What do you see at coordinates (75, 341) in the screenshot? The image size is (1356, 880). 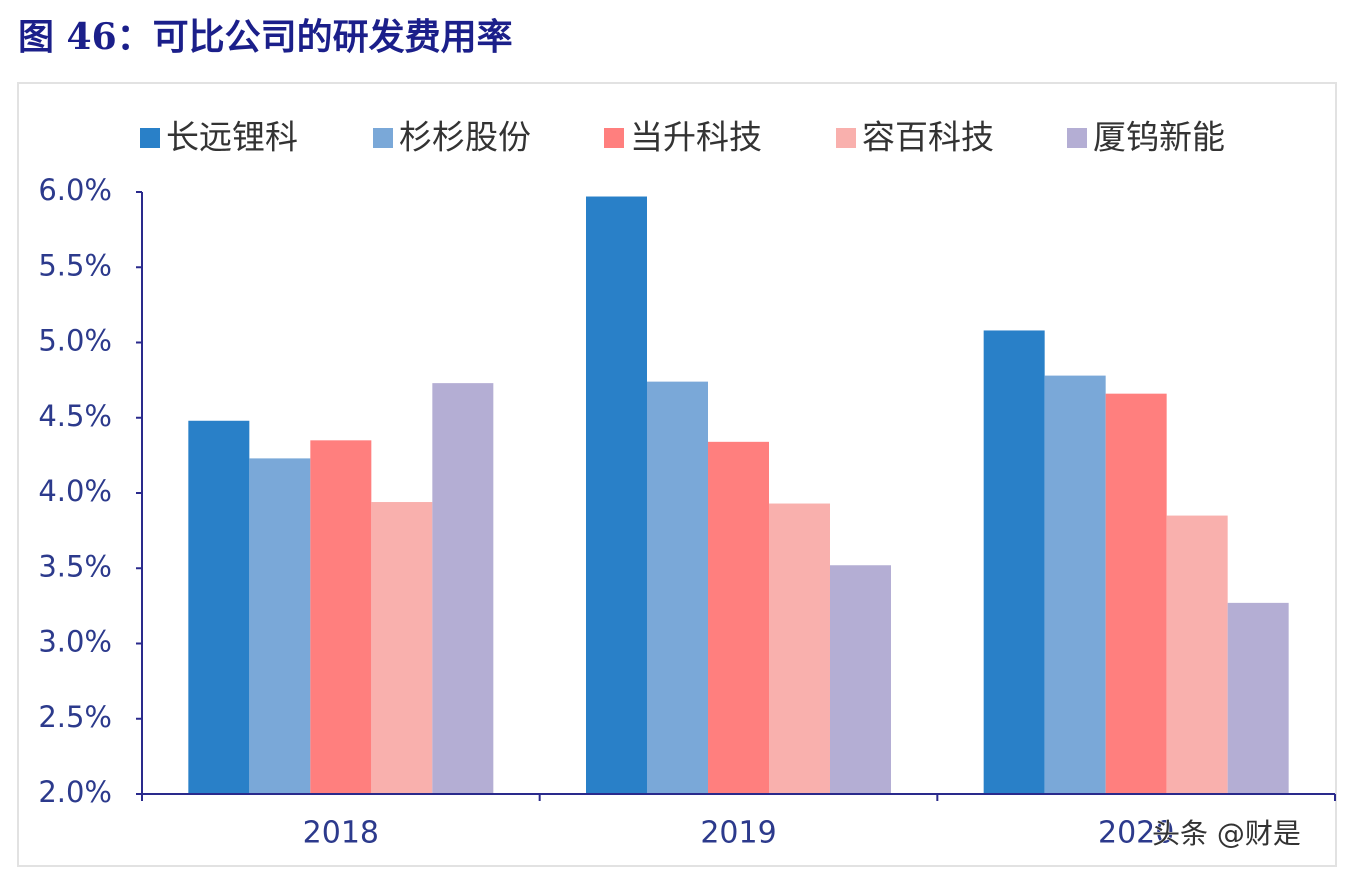 I see `y-tick-label: 5.0%` at bounding box center [75, 341].